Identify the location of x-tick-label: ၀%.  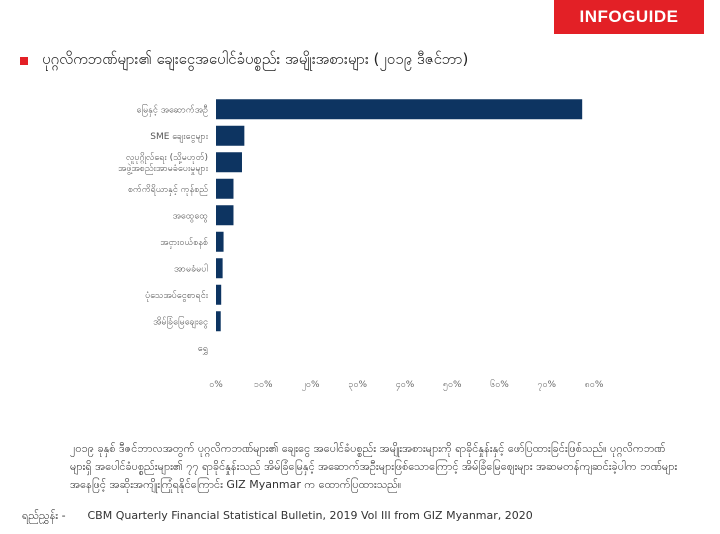
(216, 385).